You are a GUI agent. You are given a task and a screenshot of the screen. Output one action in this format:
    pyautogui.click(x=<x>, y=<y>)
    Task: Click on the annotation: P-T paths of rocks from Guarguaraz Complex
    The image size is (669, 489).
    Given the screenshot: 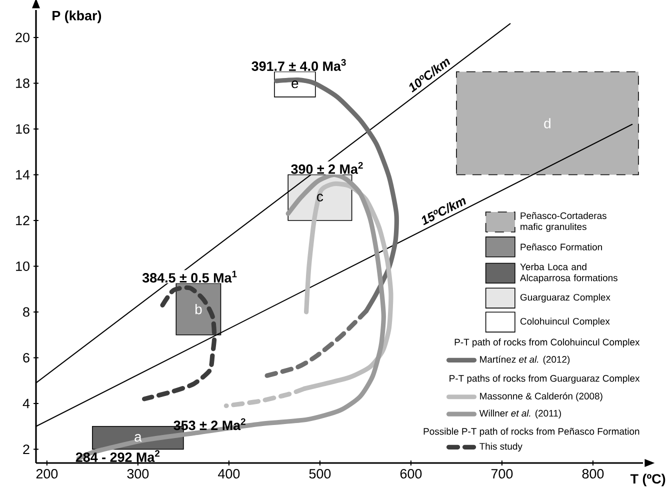 What is the action you would take?
    pyautogui.click(x=545, y=379)
    